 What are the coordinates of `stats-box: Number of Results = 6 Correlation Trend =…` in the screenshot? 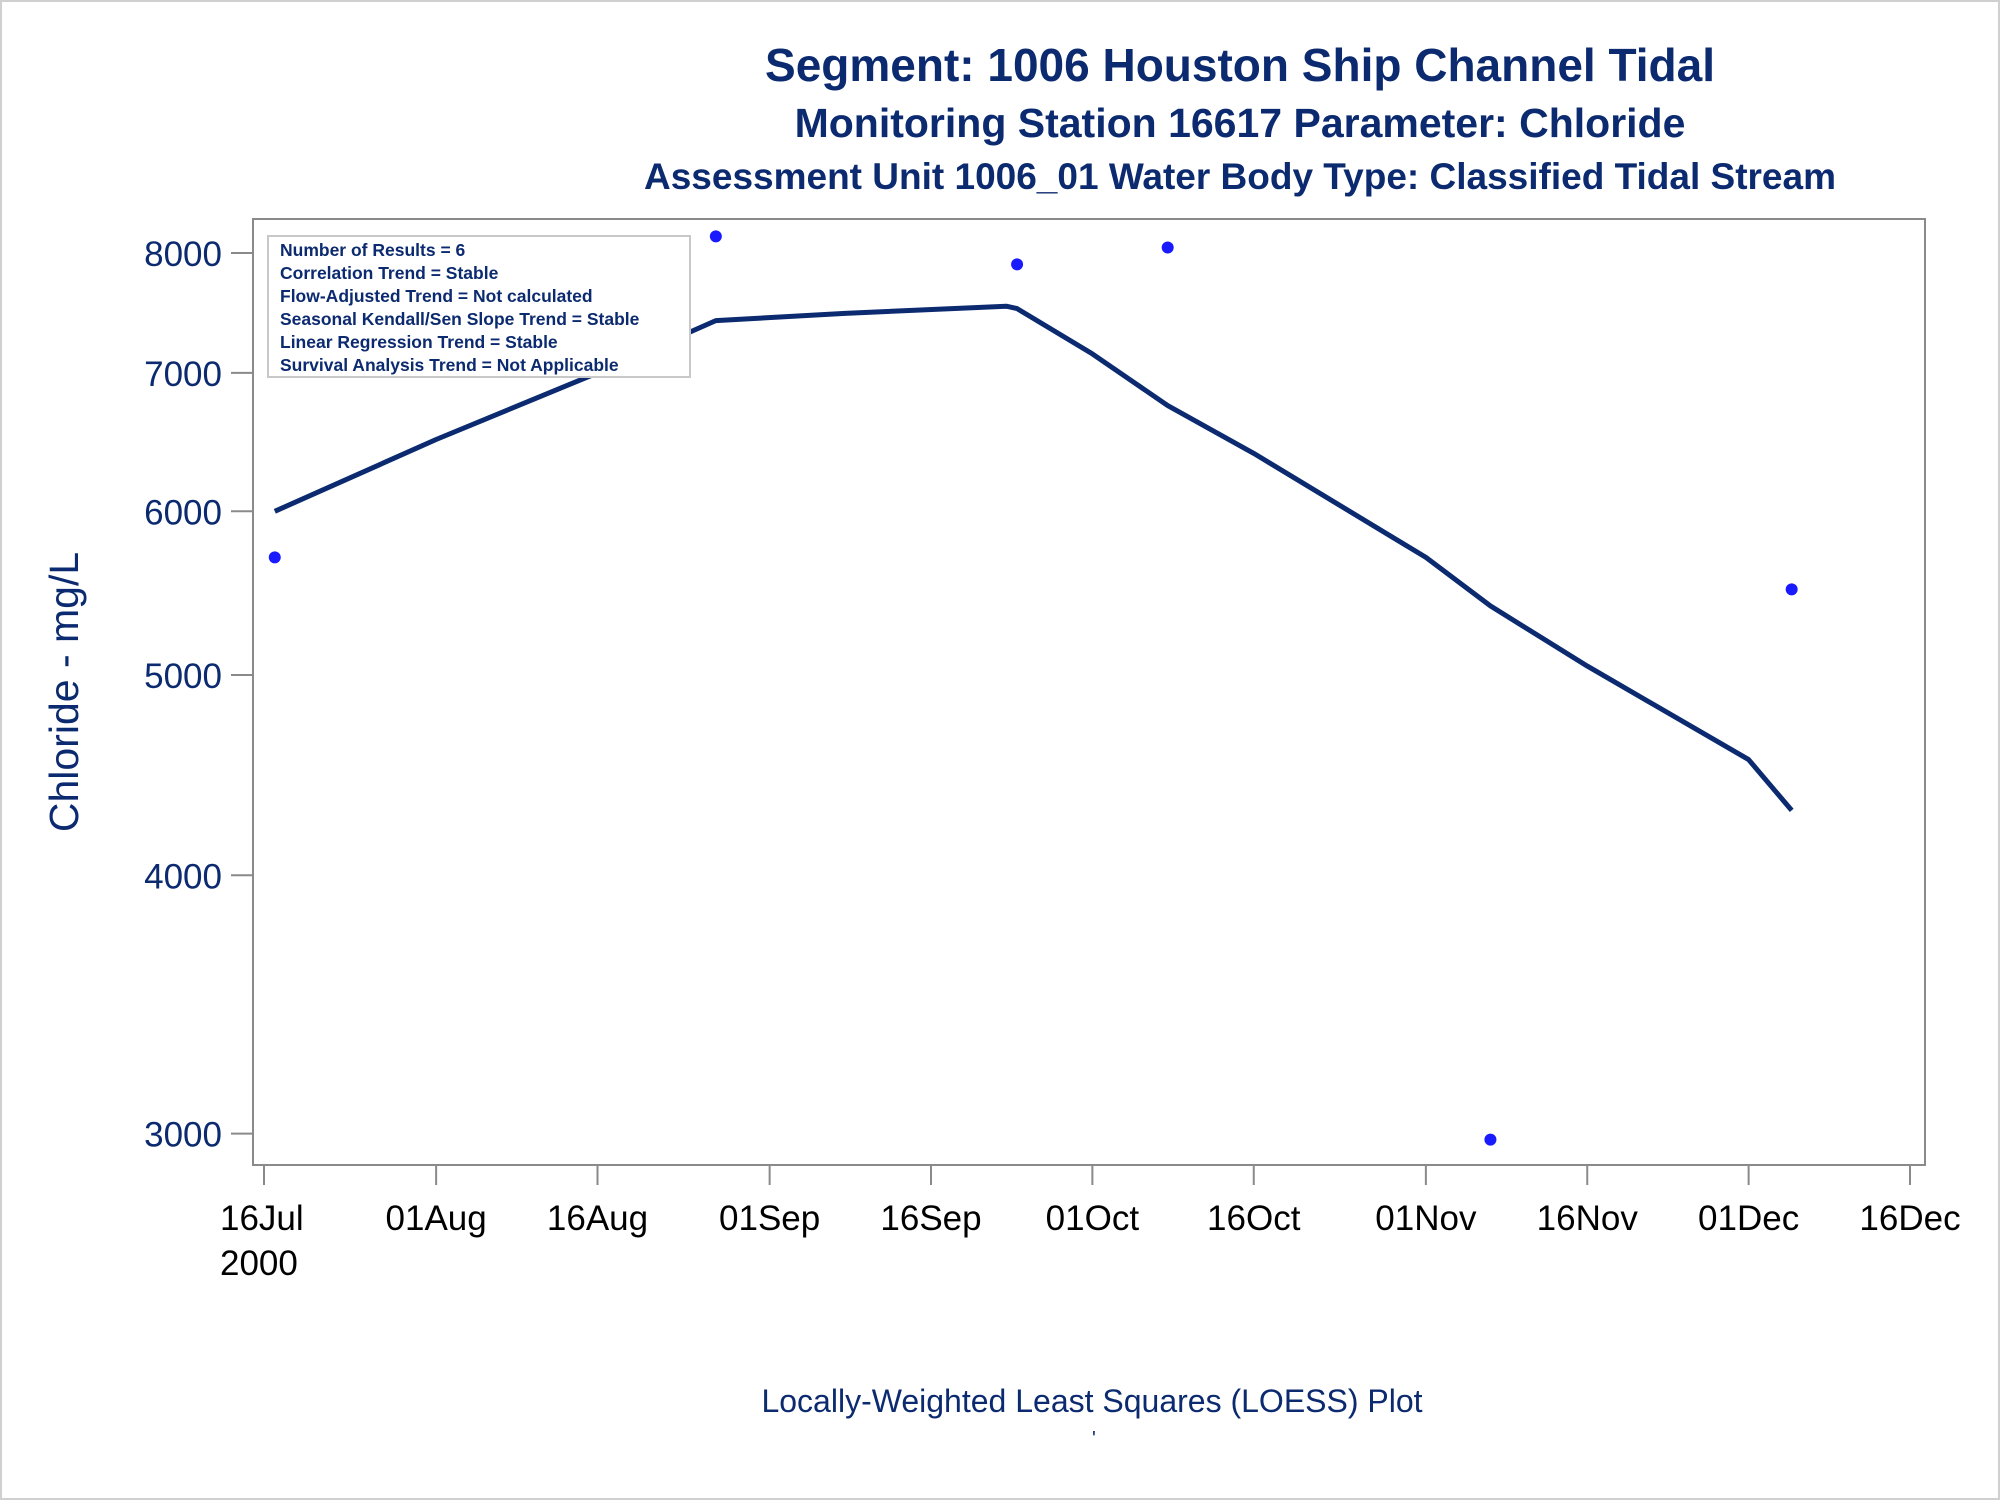 It's located at (479, 306).